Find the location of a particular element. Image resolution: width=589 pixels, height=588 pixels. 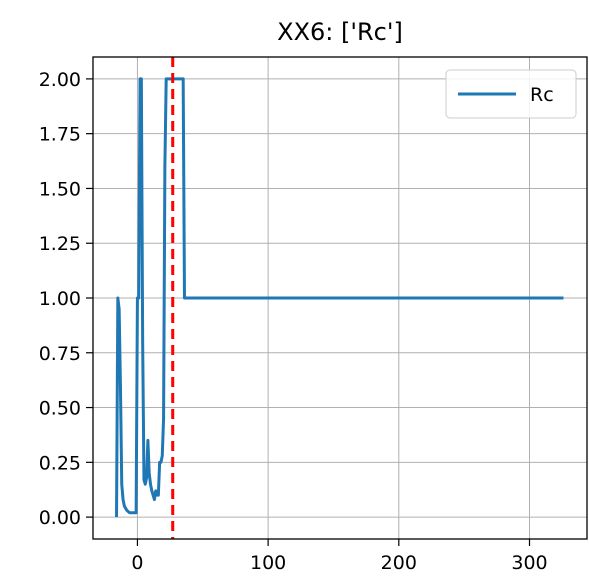

chart-title: XX6: ['Rc'] is located at coordinates (340, 32).